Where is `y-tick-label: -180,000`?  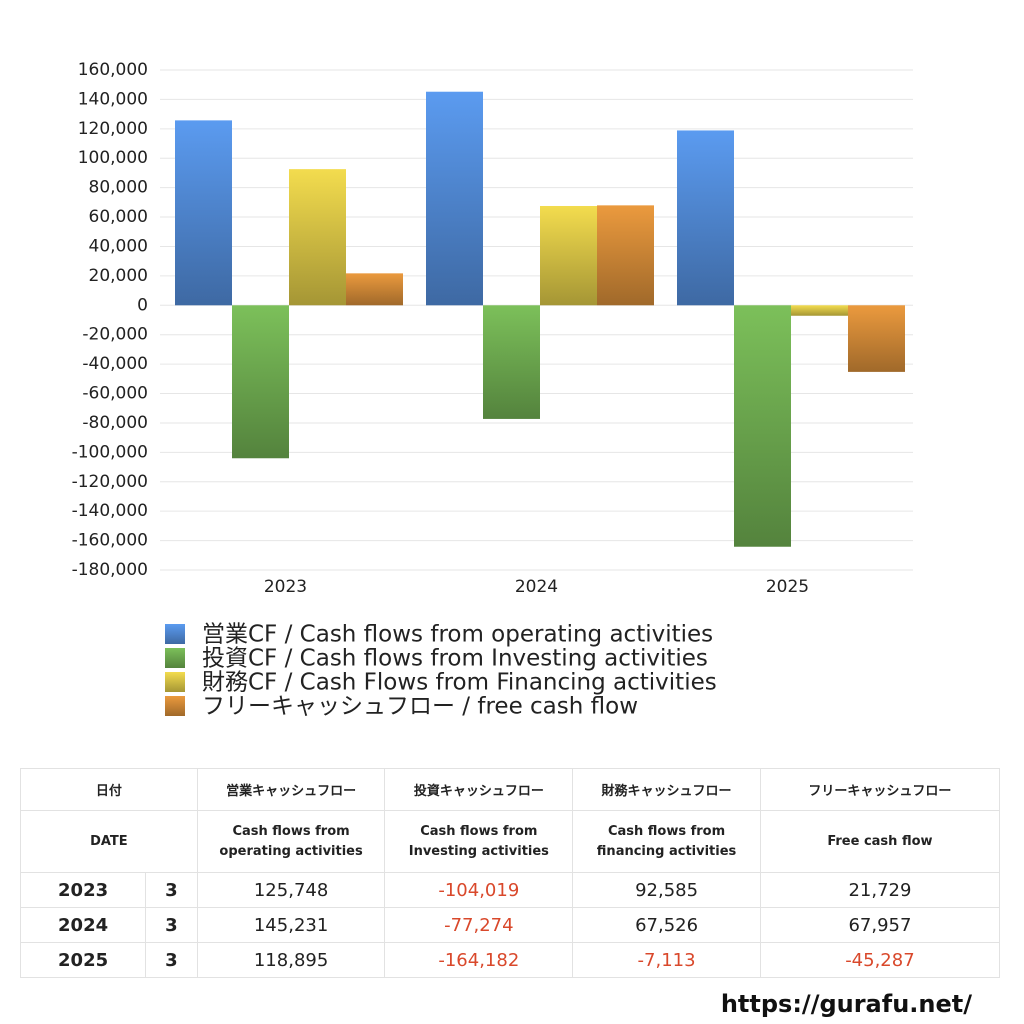
y-tick-label: -180,000 is located at coordinates (110, 570).